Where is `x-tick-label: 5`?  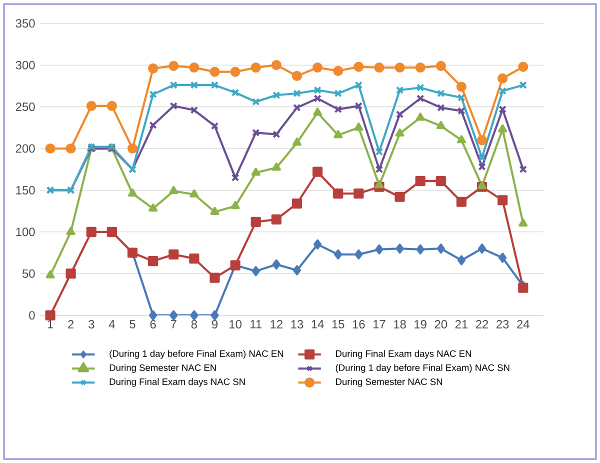 x-tick-label: 5 is located at coordinates (133, 324).